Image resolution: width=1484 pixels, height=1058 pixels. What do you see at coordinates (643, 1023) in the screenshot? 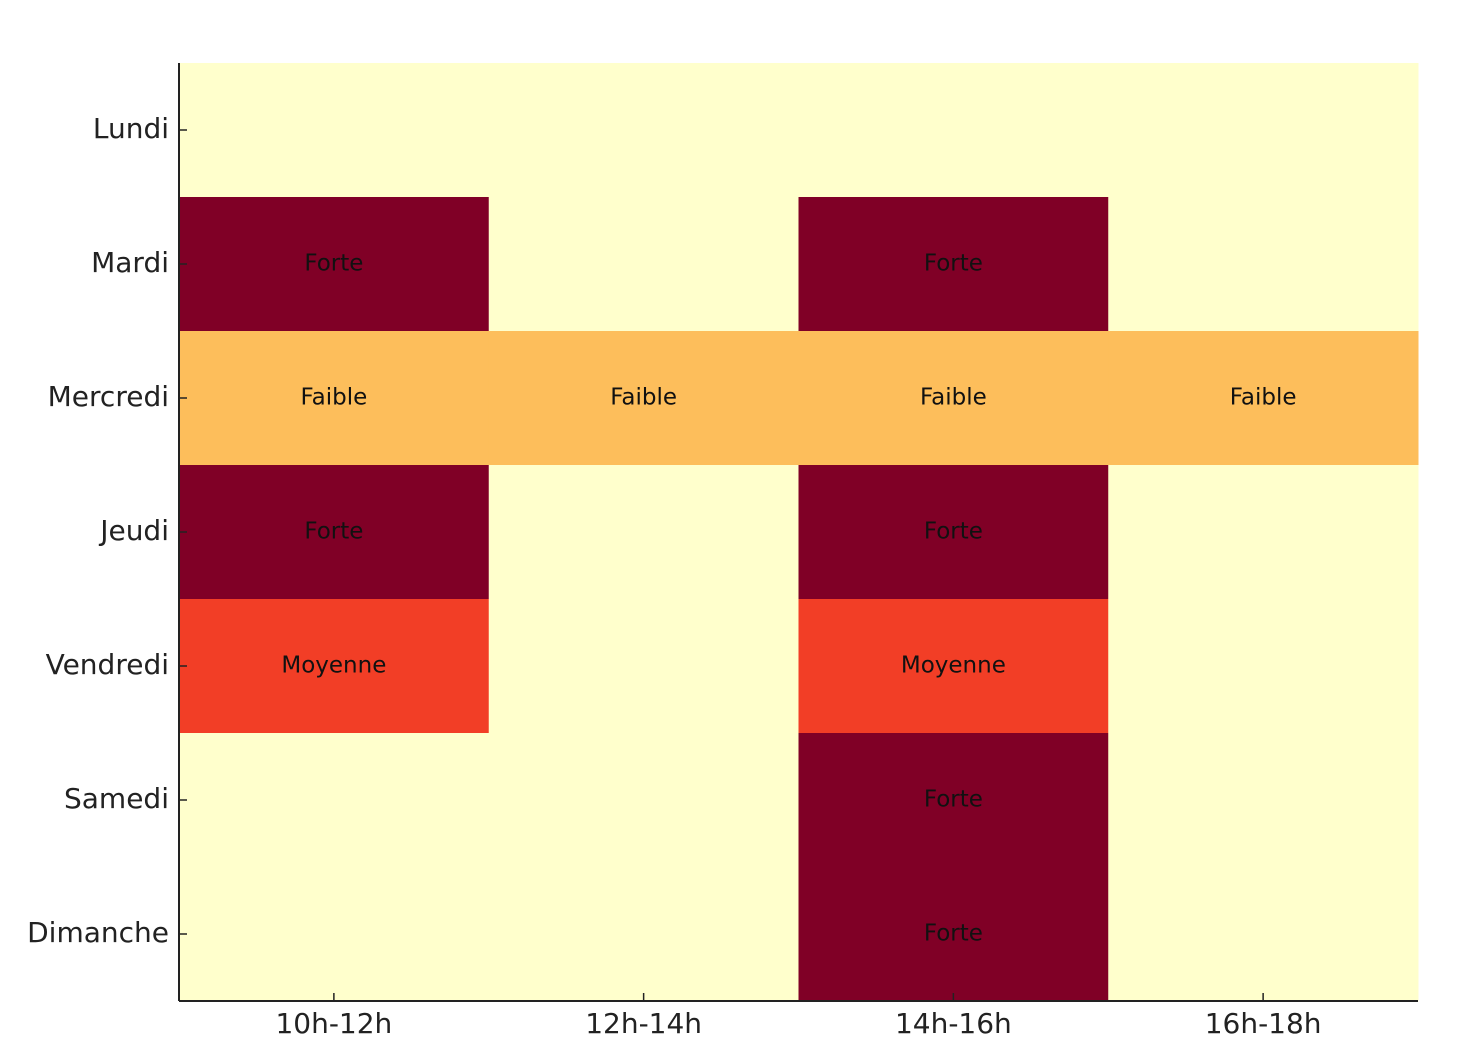
I see `x-tick-label: 12h-14h` at bounding box center [643, 1023].